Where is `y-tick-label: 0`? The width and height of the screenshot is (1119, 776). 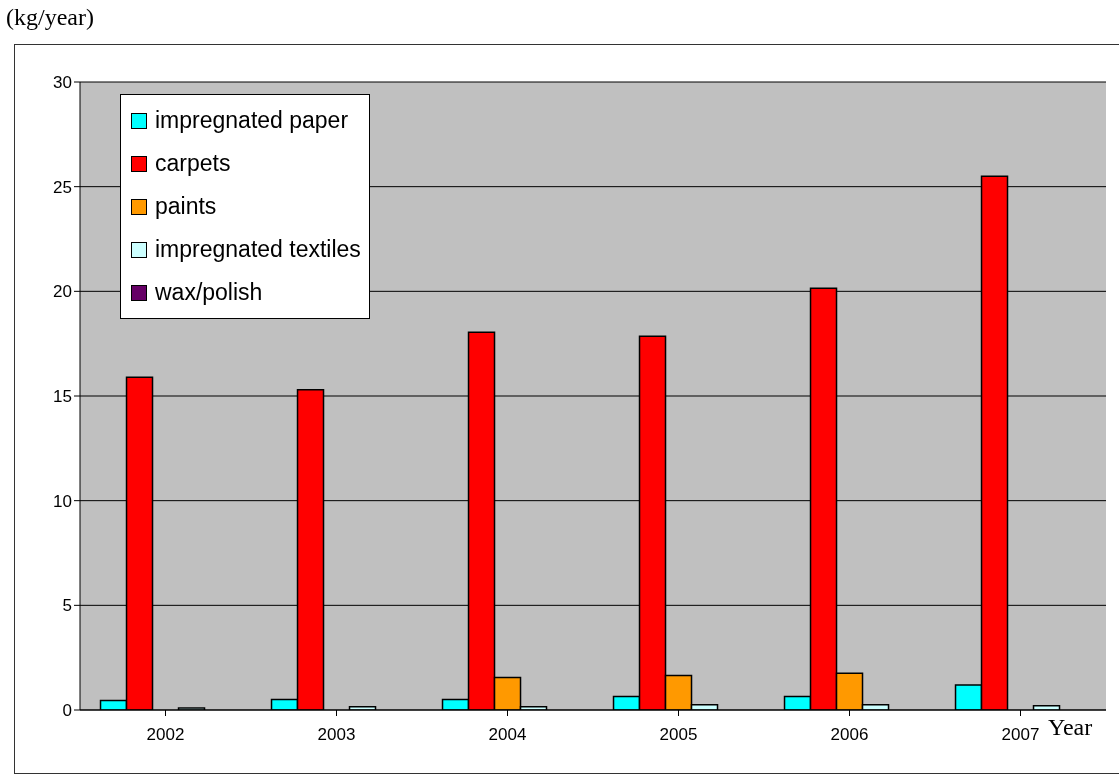 y-tick-label: 0 is located at coordinates (67, 711).